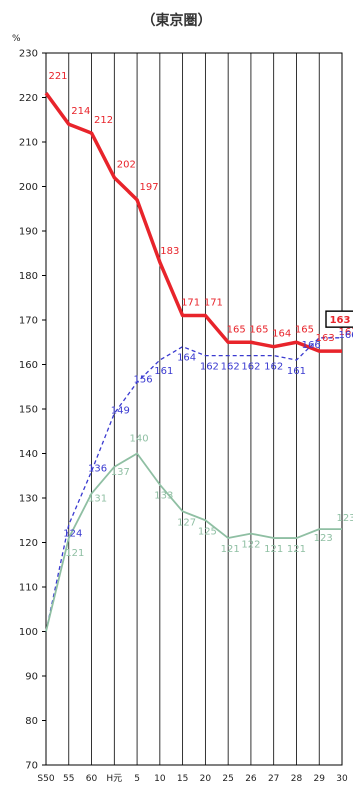 This screenshot has height=787, width=353. Describe the element at coordinates (31, 721) in the screenshot. I see `y-tick-label: 80` at that location.